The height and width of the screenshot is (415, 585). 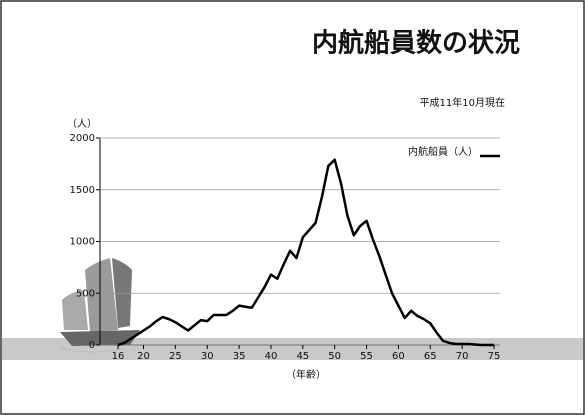 I want to click on y-tick-label: 500, so click(x=85, y=293).